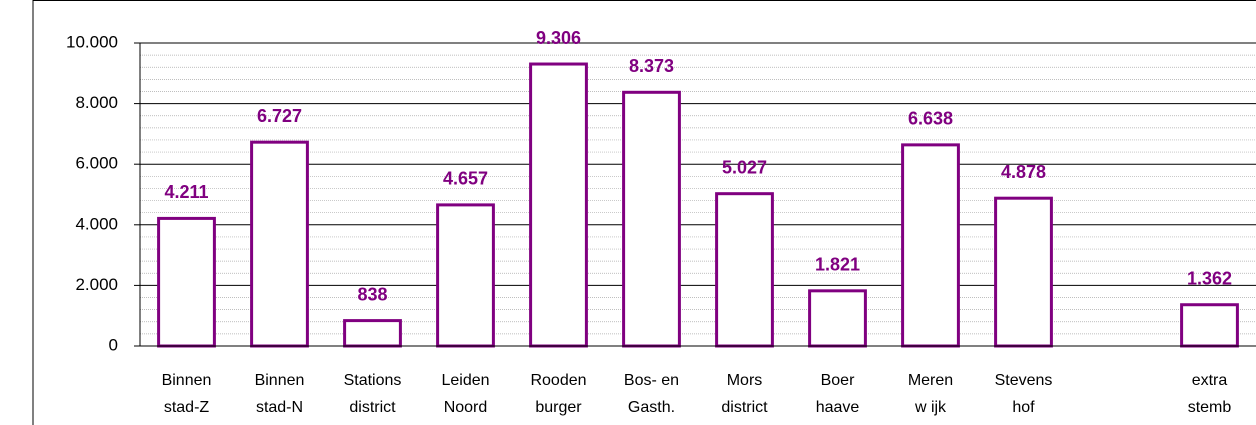  I want to click on value-label: 9.306, so click(558, 38).